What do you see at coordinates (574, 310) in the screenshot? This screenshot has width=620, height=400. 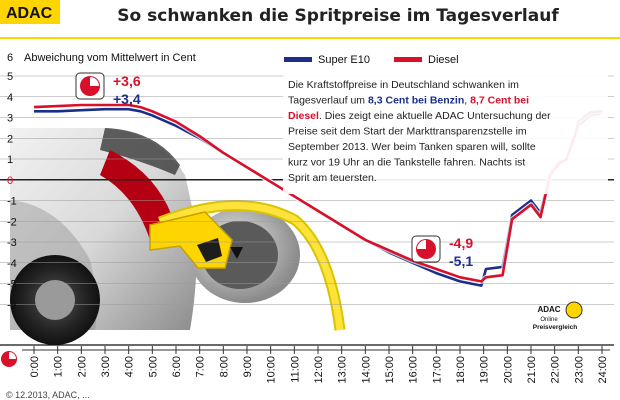 I see `badge-icon` at bounding box center [574, 310].